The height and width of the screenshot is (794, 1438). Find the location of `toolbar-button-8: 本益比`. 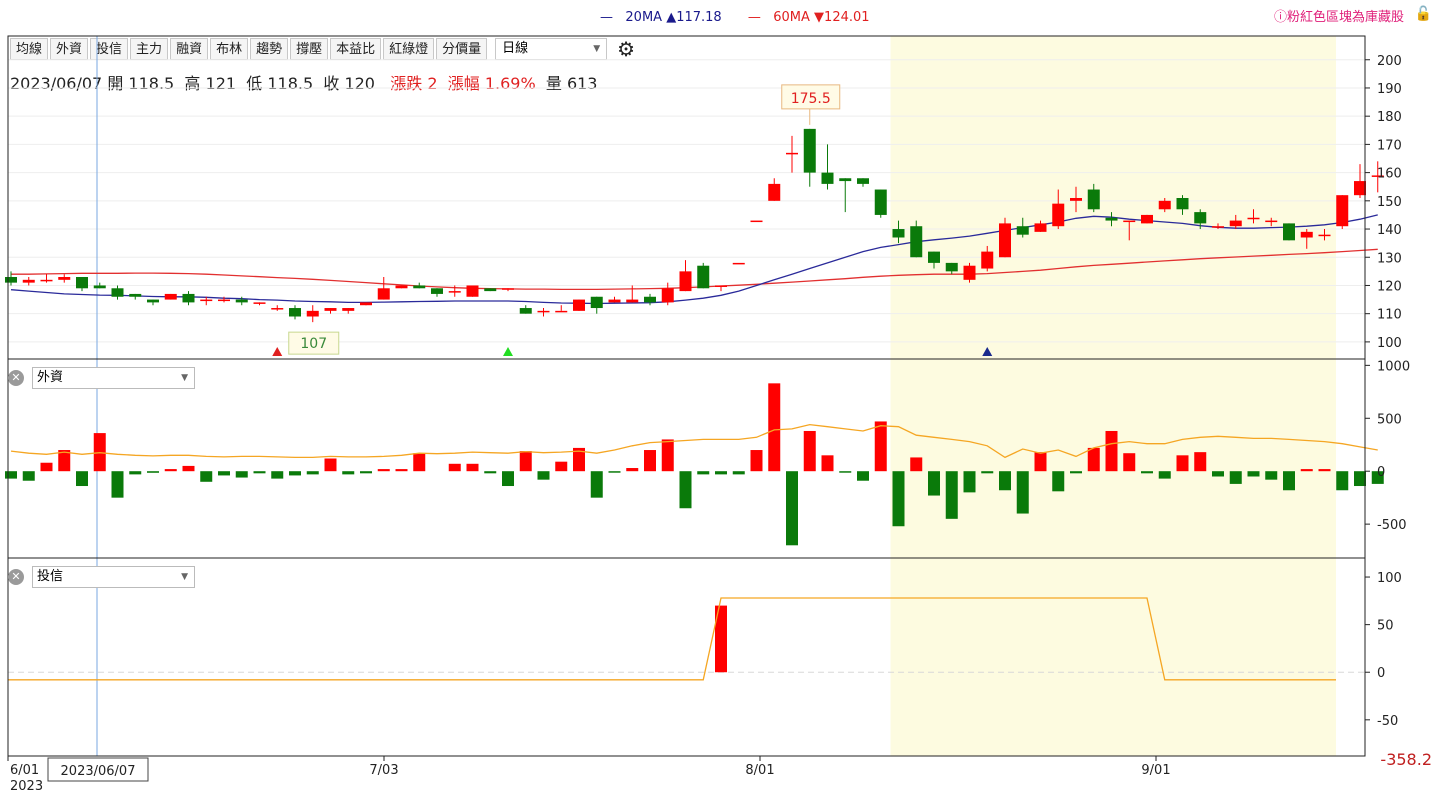

toolbar-button-8: 本益比 is located at coordinates (356, 49).